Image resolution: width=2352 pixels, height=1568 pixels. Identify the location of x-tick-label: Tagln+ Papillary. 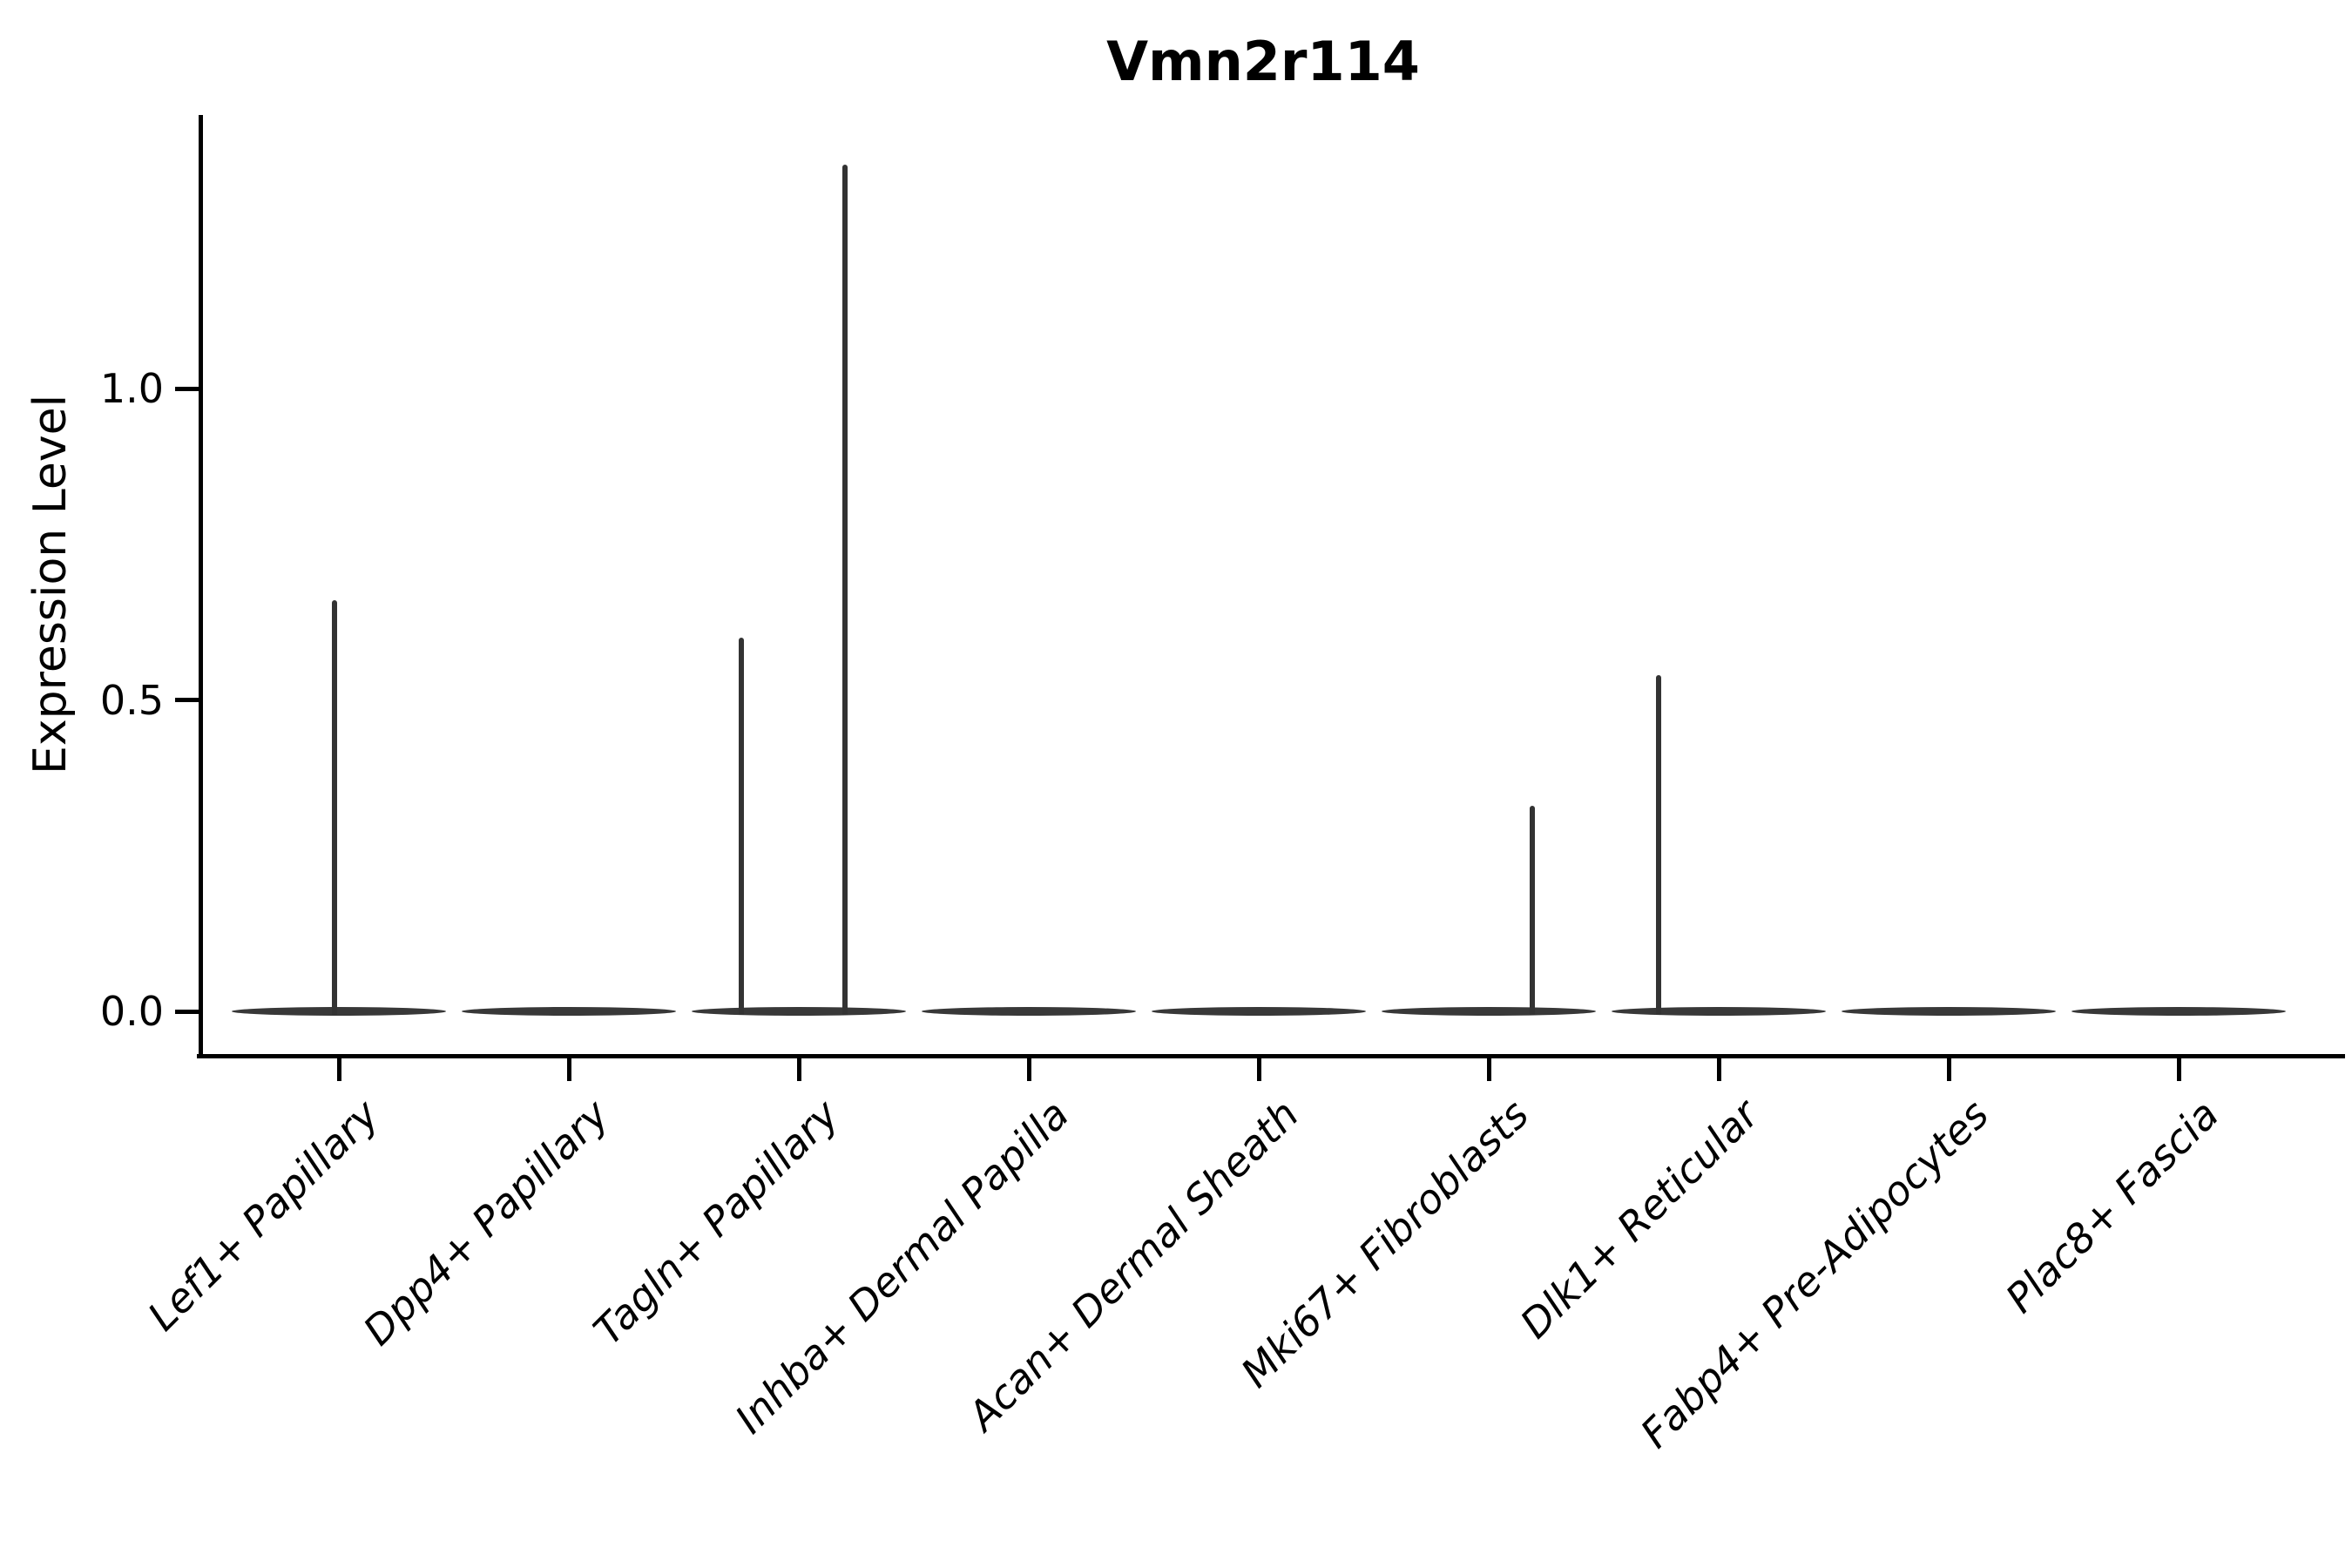
(716, 1223).